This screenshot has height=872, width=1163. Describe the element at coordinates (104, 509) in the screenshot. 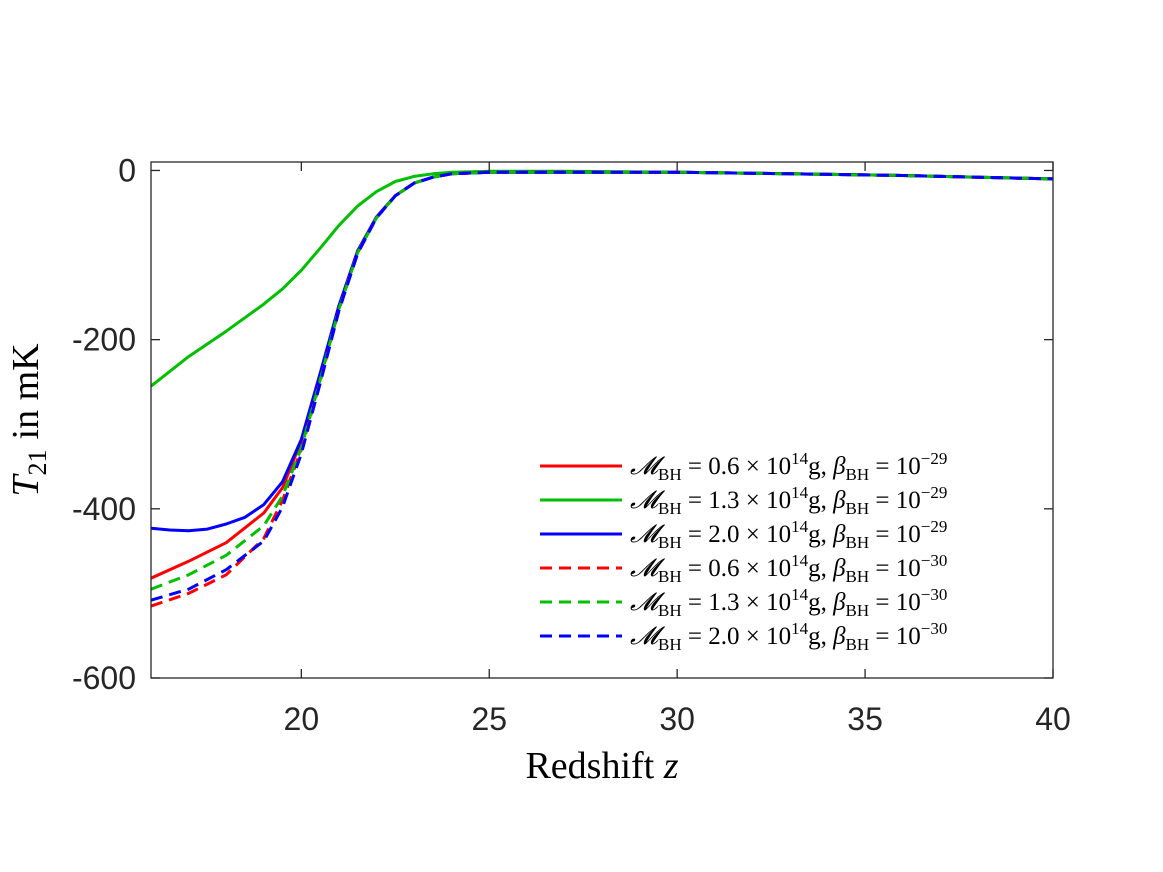

I see `y-tick-label: -400` at that location.